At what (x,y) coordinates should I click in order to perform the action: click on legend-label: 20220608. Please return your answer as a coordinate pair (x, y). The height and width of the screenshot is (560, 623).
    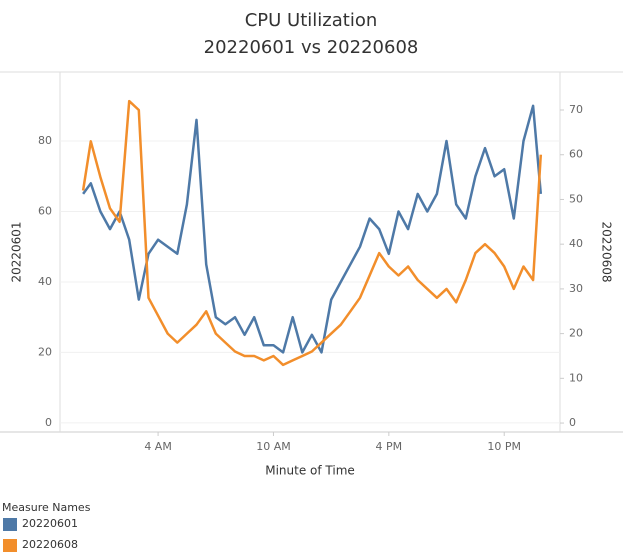
    Looking at the image, I should click on (50, 544).